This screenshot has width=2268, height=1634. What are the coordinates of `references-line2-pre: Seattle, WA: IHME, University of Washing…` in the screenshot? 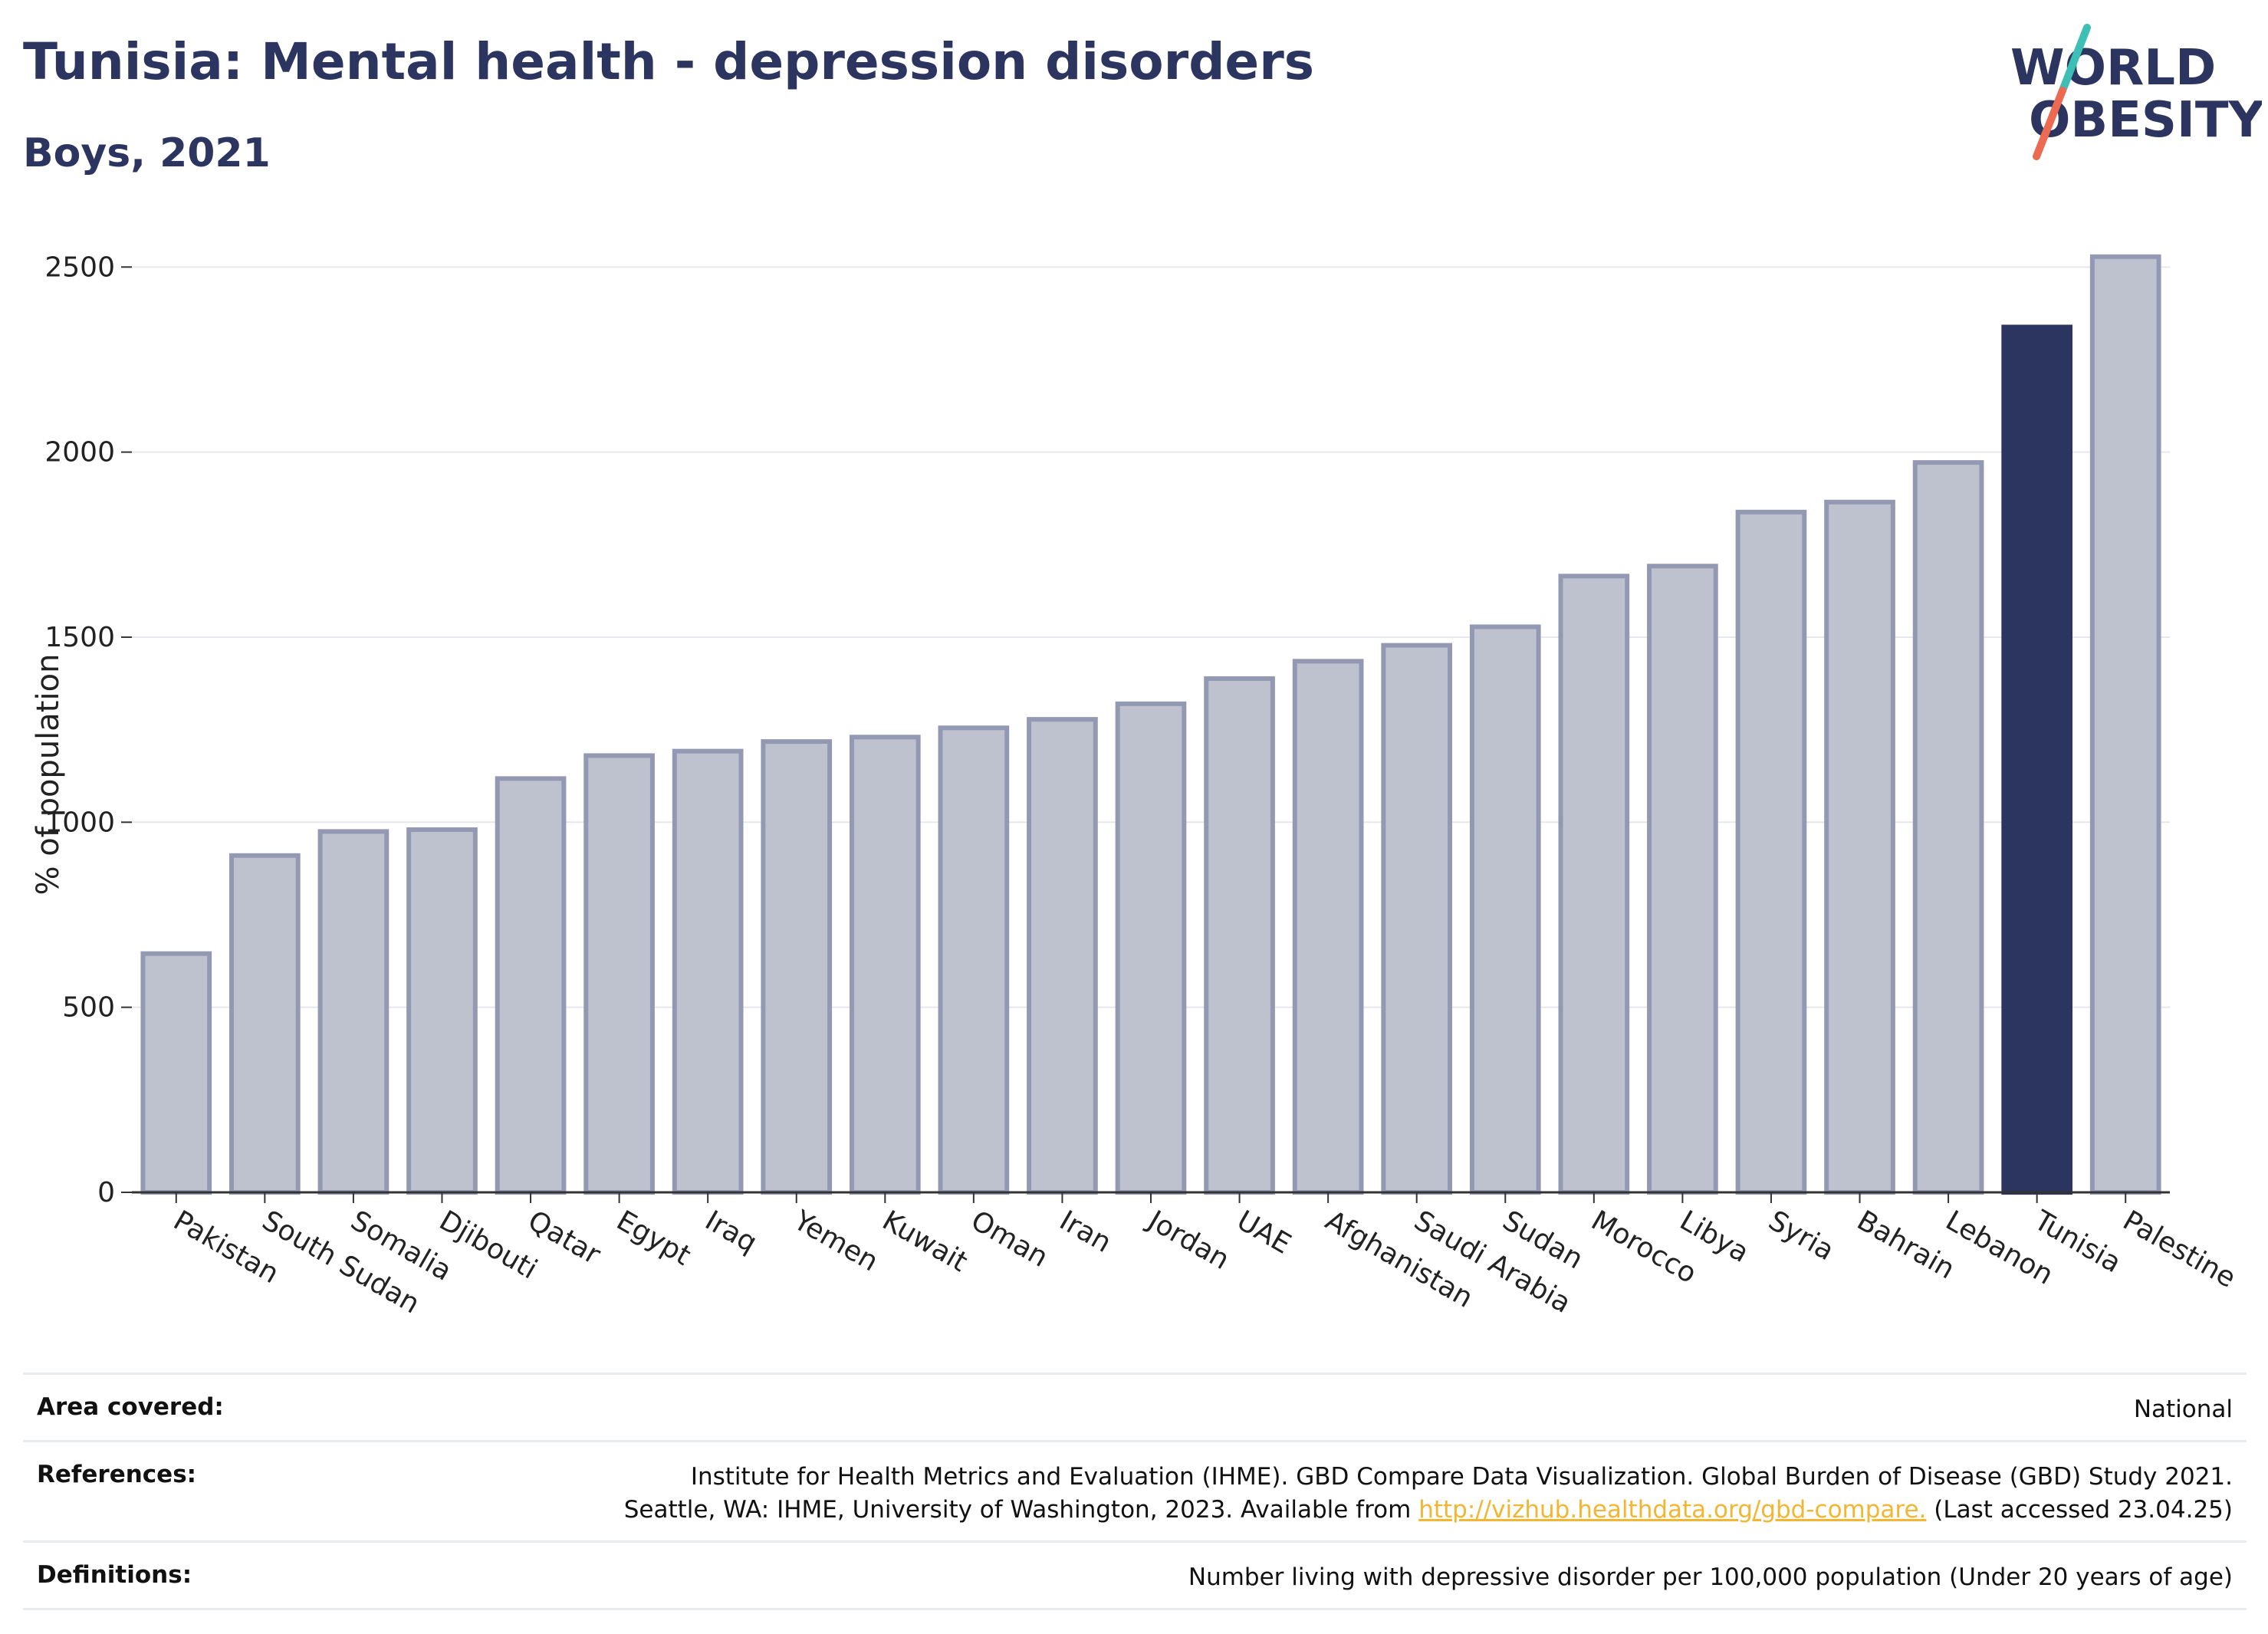 It's located at (1021, 1510).